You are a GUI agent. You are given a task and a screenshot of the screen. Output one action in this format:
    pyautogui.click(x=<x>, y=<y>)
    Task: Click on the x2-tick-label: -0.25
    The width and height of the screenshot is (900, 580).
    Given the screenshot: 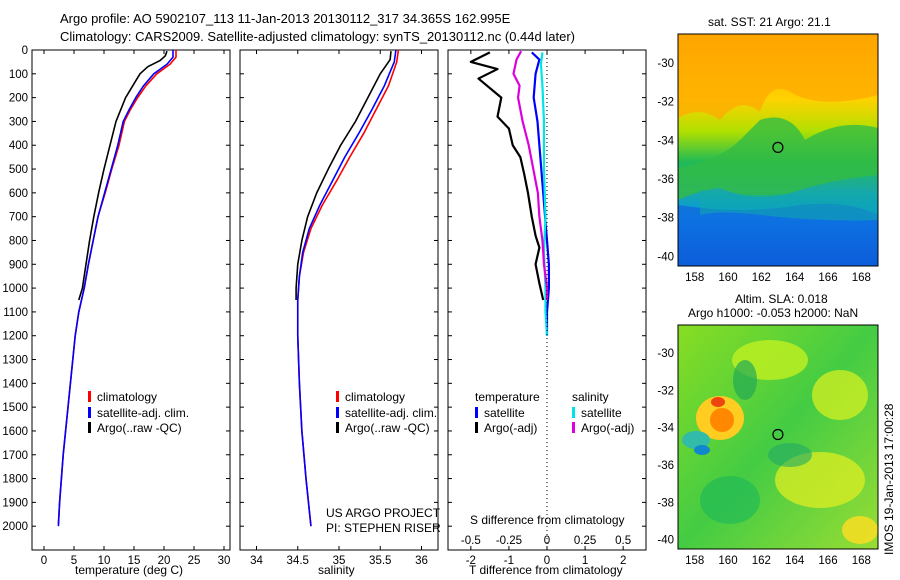 What is the action you would take?
    pyautogui.click(x=509, y=541)
    